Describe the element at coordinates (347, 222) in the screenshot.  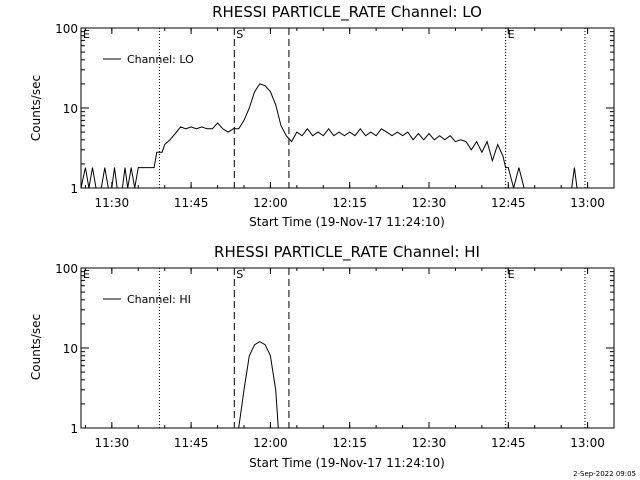
I see `panel-lo-xlabel: Start Time (19-Nov-17 11:24:10)` at that location.